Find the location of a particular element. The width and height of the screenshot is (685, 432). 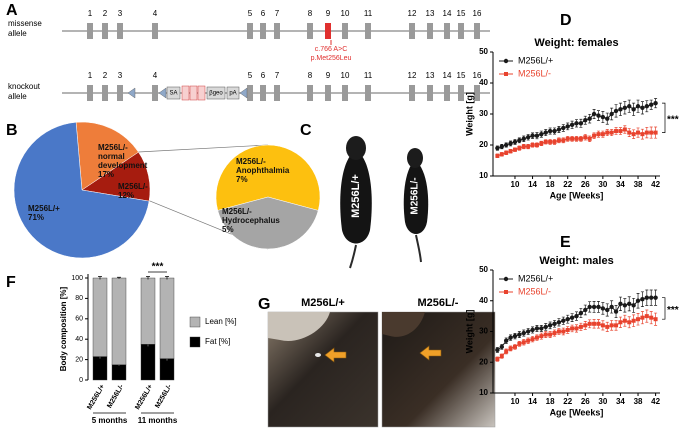

pie-slice is located at coordinates (107, 156).